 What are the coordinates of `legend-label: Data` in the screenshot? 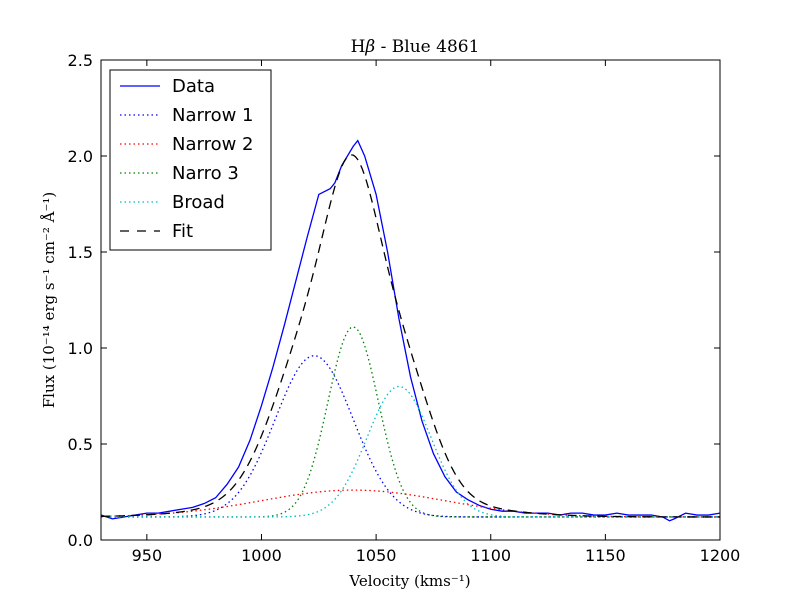 It's located at (193, 86).